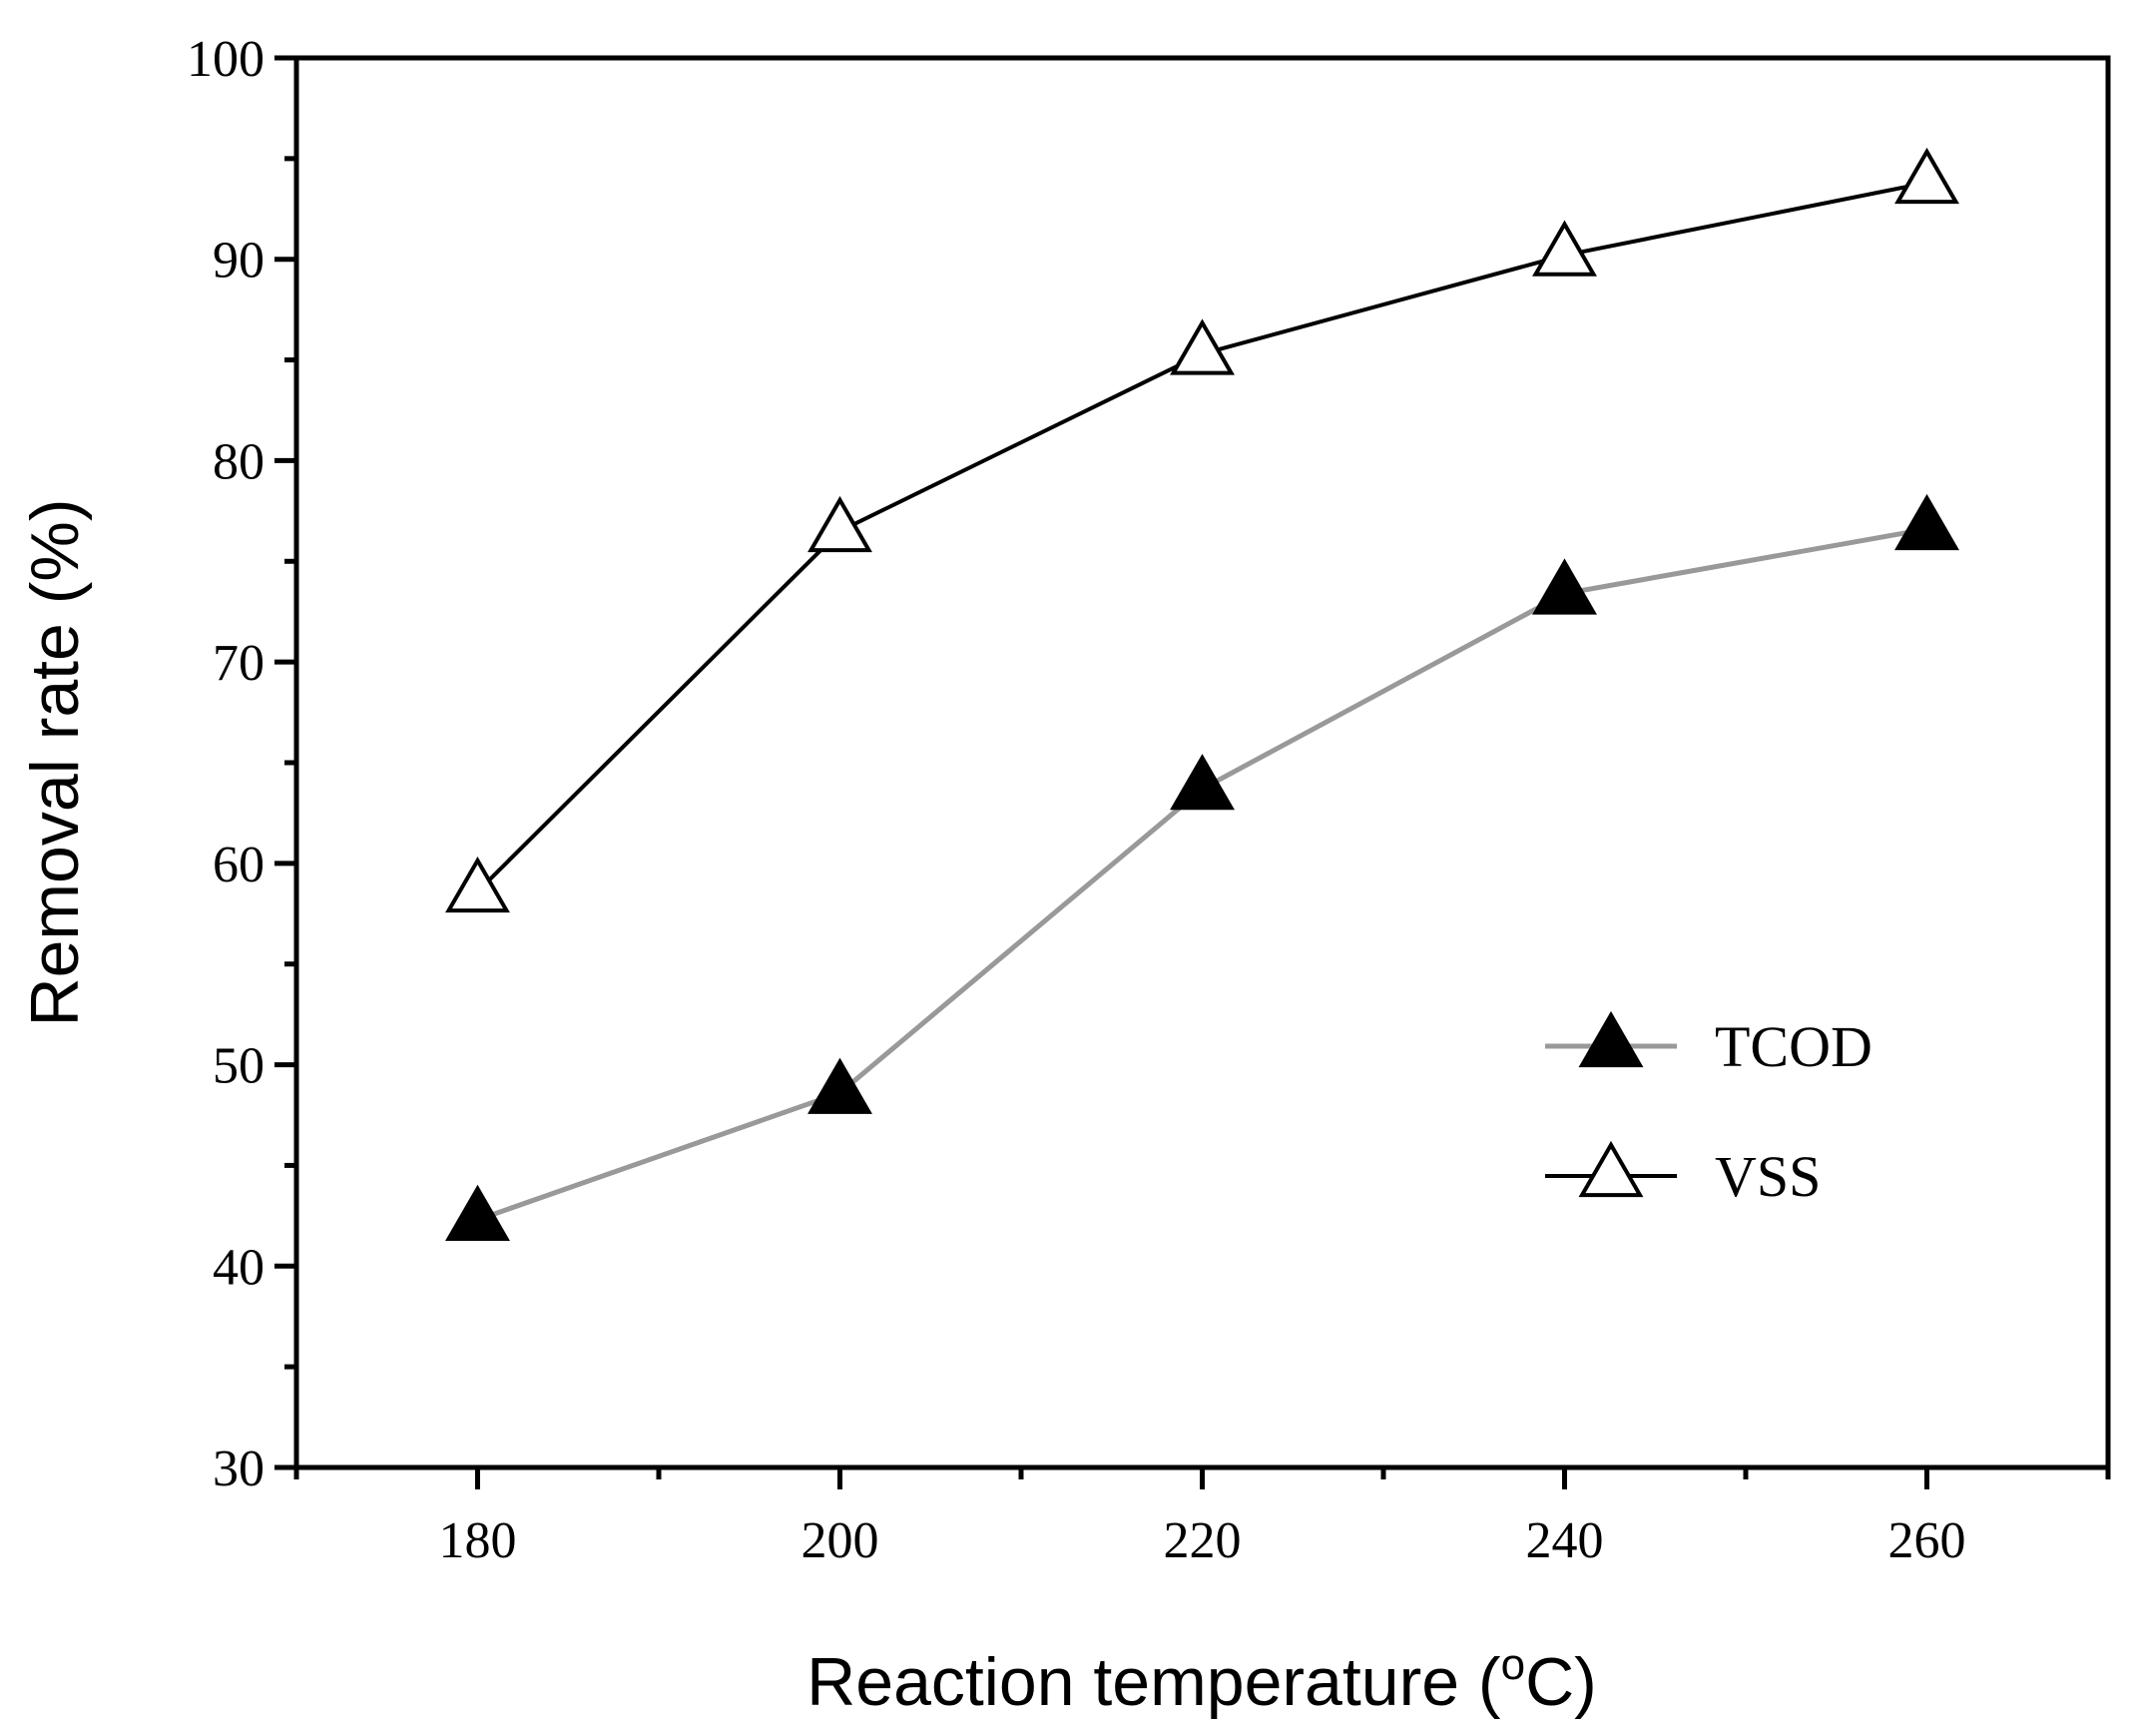 This screenshot has width=2135, height=1736. I want to click on x-tick-label: 200, so click(840, 1540).